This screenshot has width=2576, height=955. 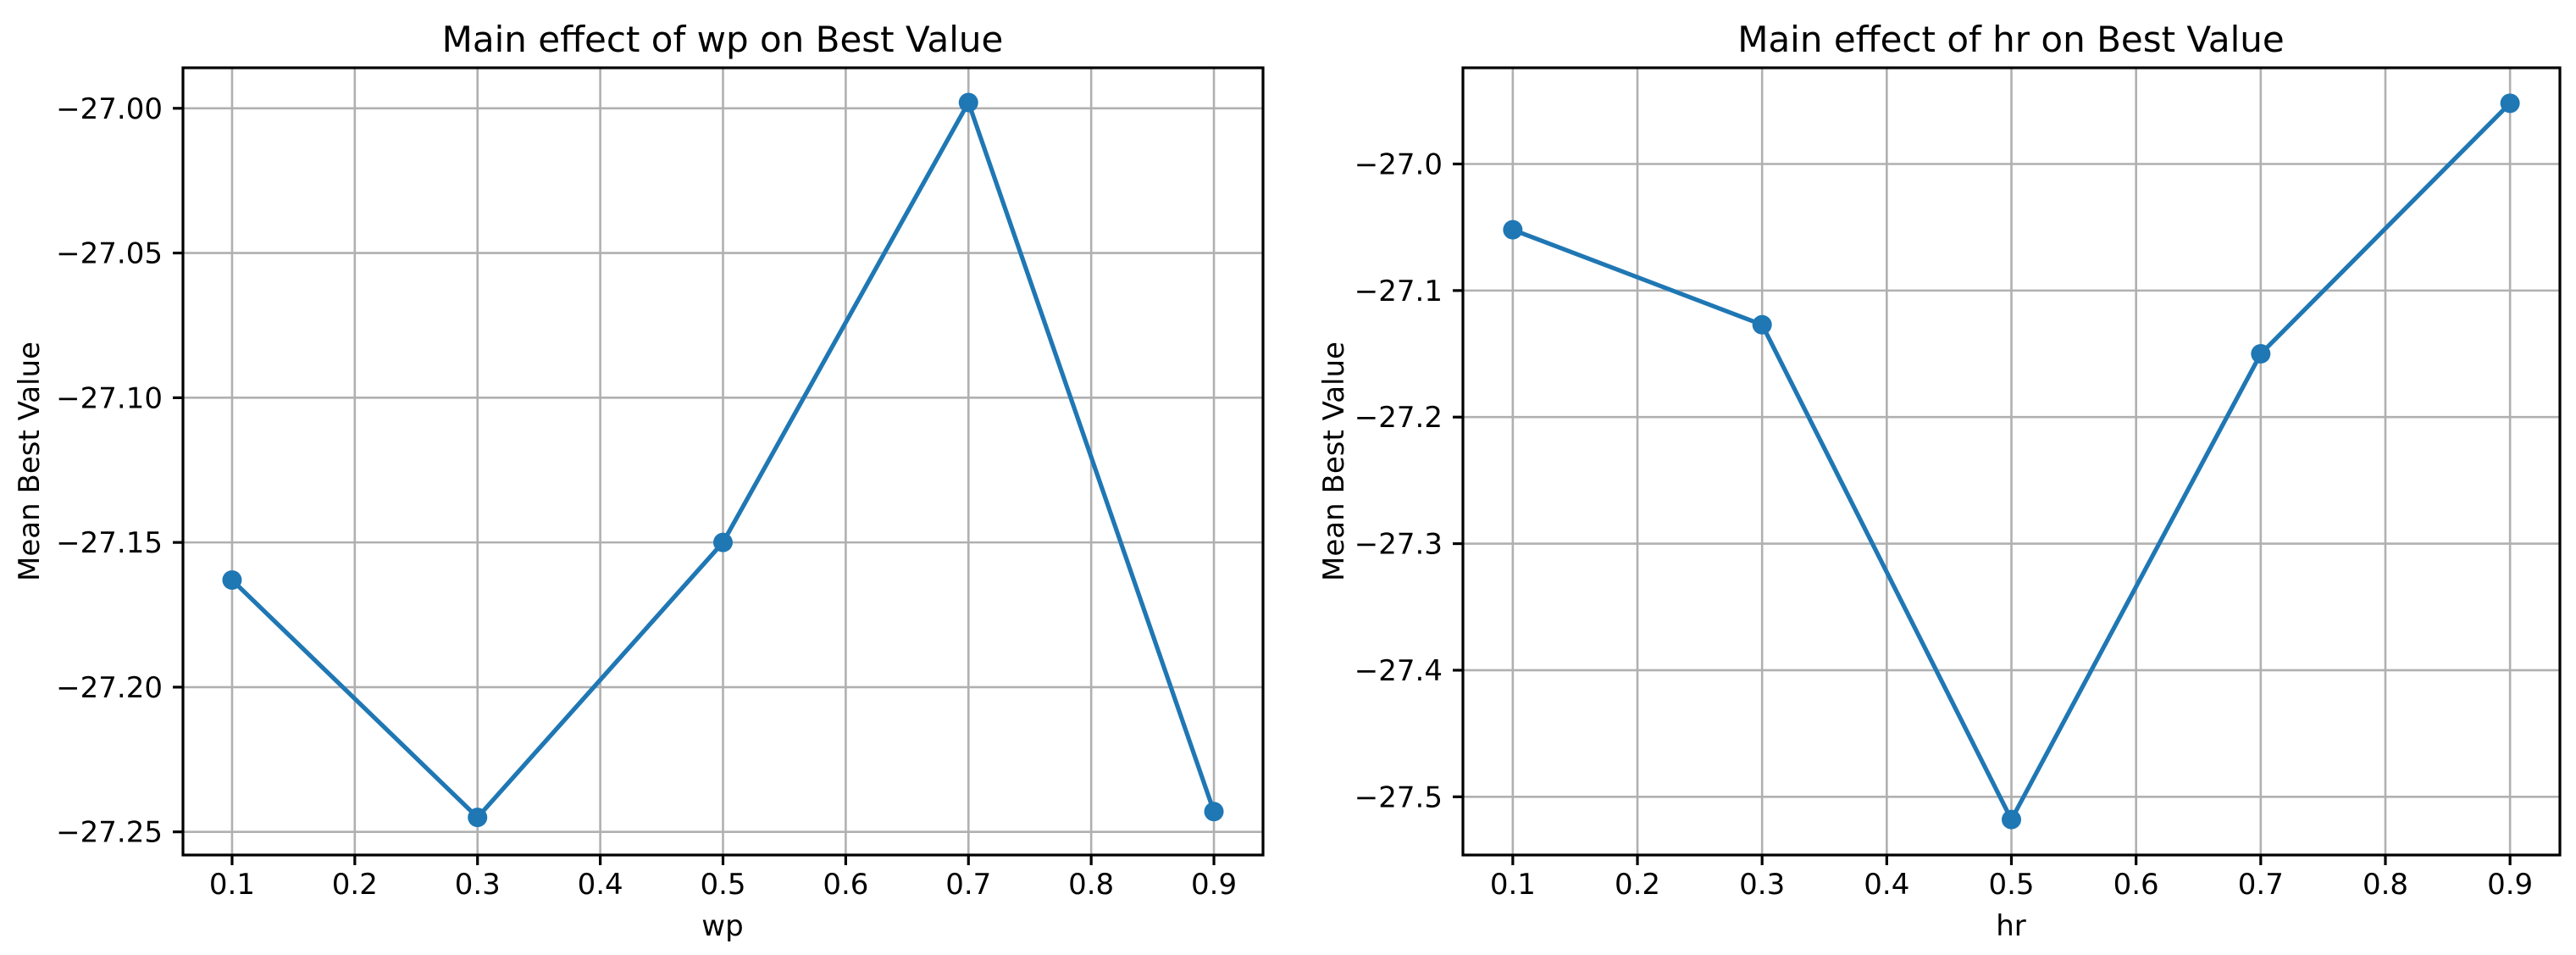 What do you see at coordinates (109, 688) in the screenshot?
I see `y-tick-label: −27.20` at bounding box center [109, 688].